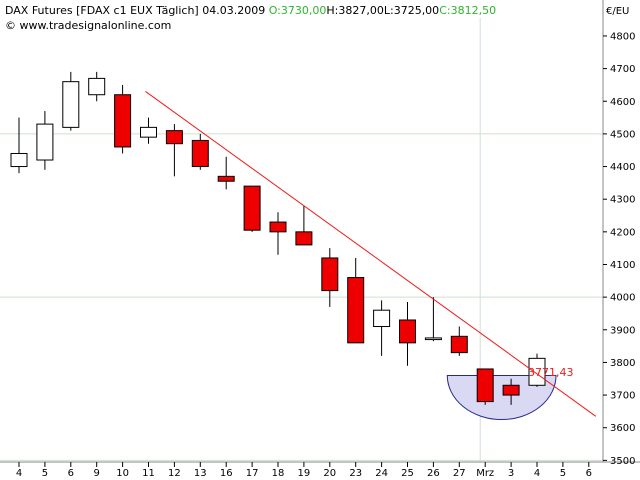 The image size is (640, 480). What do you see at coordinates (407, 473) in the screenshot?
I see `x-tick-label: 25` at bounding box center [407, 473].